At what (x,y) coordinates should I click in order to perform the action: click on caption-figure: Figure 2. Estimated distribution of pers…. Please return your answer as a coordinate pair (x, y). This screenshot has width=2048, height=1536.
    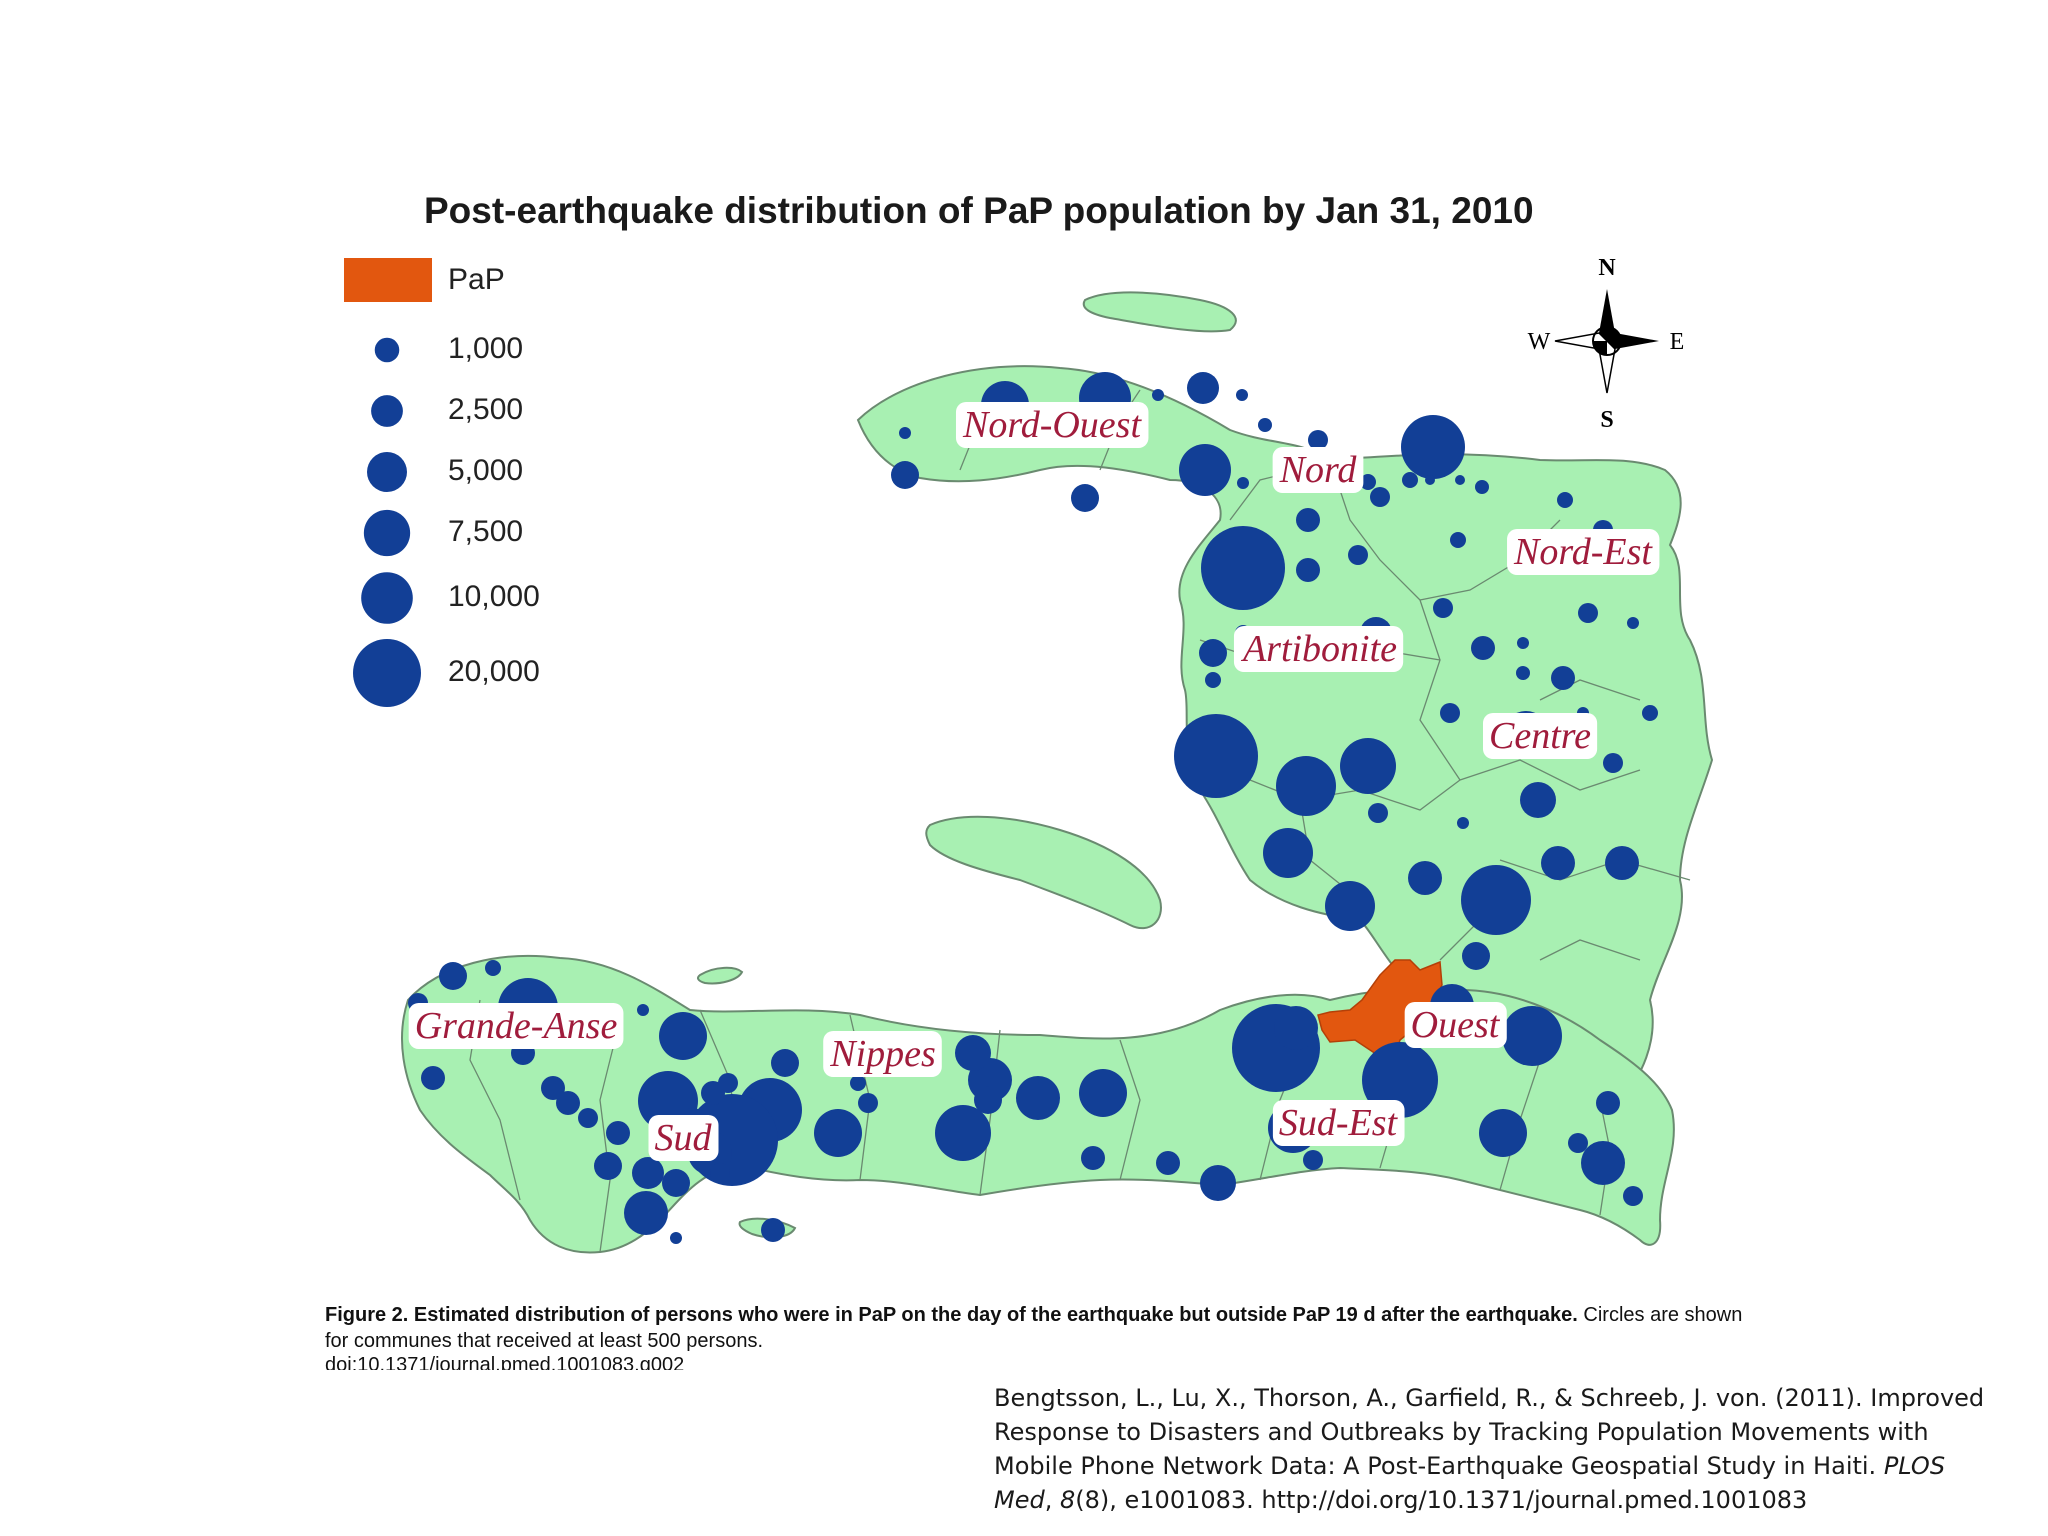
    Looking at the image, I should click on (951, 1315).